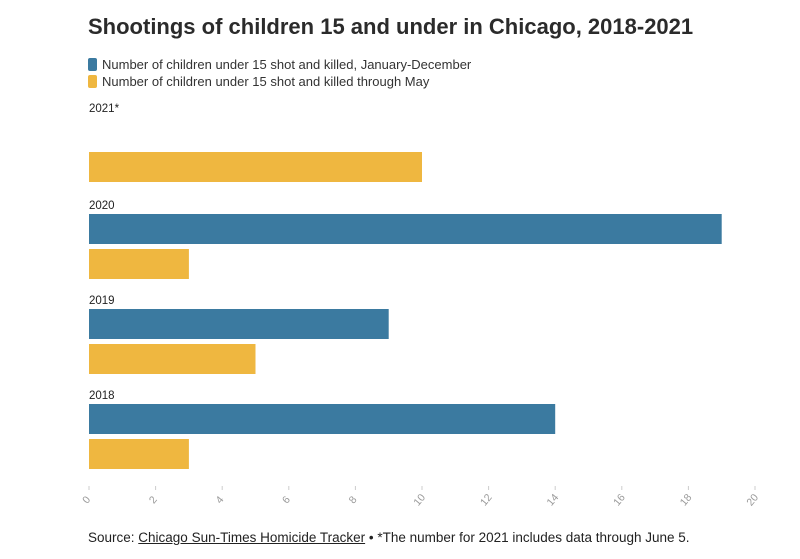  Describe the element at coordinates (219, 500) in the screenshot. I see `x-tick-label: 4` at that location.